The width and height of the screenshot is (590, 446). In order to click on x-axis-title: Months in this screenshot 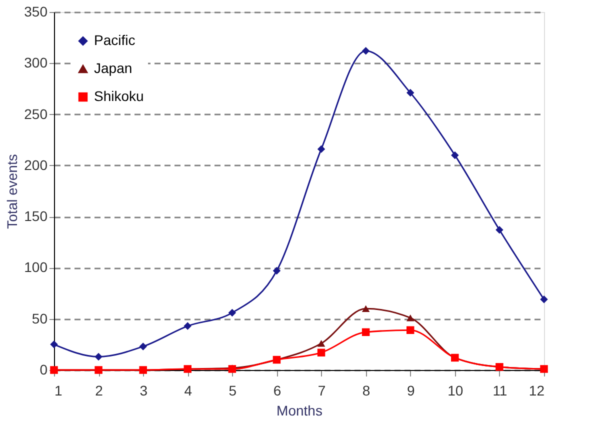, I will do `click(299, 410)`.